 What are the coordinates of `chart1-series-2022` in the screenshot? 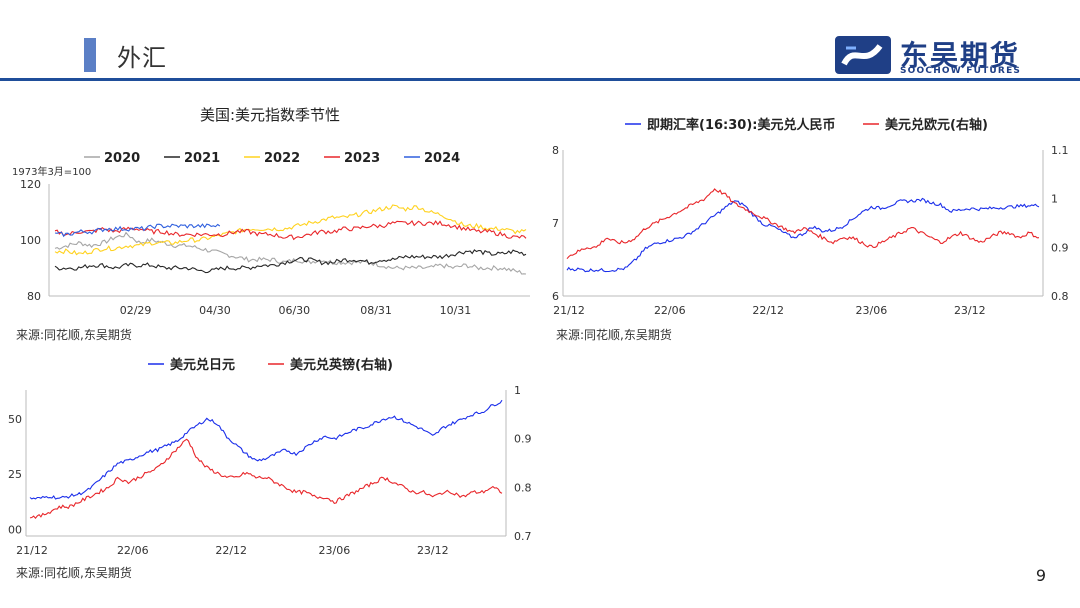 It's located at (290, 230).